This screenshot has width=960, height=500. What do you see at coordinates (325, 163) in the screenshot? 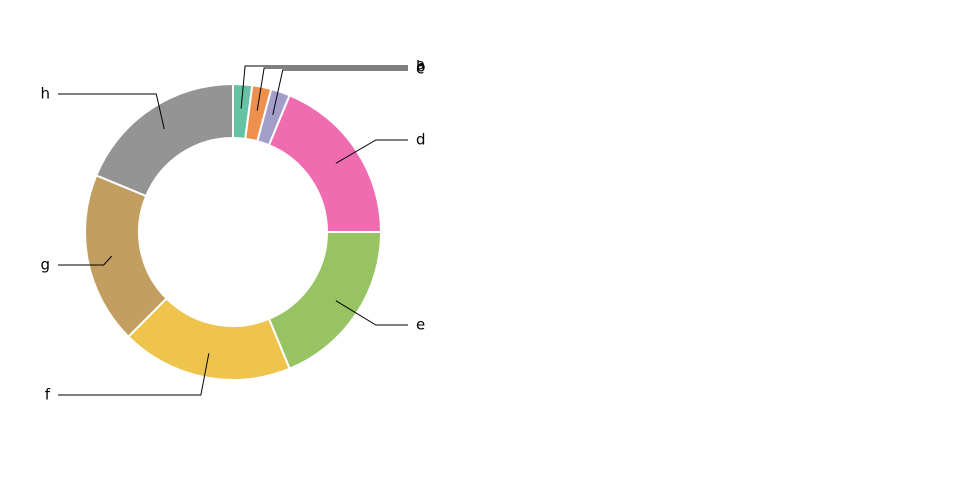
I see `slice-d` at bounding box center [325, 163].